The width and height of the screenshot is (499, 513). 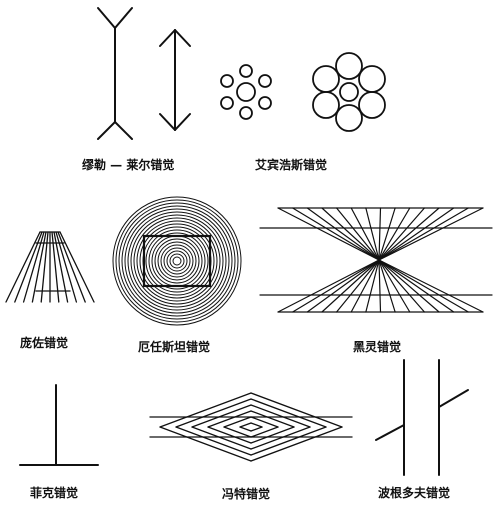 I want to click on poggendorff-figure, so click(x=422, y=417).